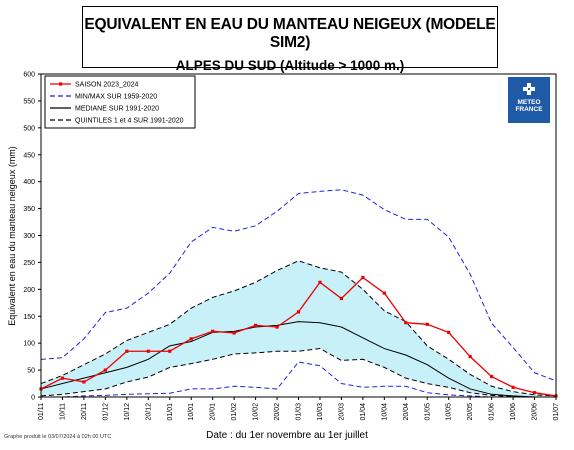 The height and width of the screenshot is (450, 574). Describe the element at coordinates (170, 412) in the screenshot. I see `x-tick-label: 01/01` at that location.